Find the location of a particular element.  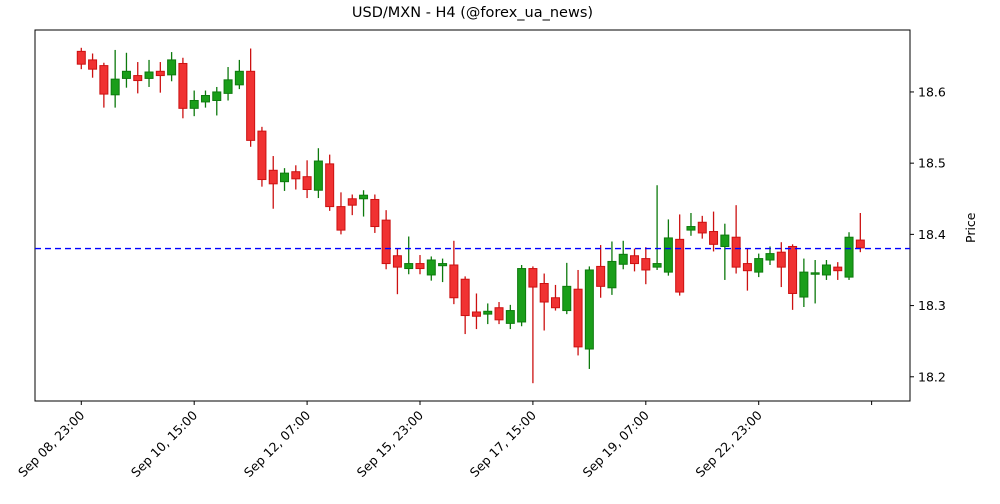

y-tick-label: 18.4 is located at coordinates (932, 234).